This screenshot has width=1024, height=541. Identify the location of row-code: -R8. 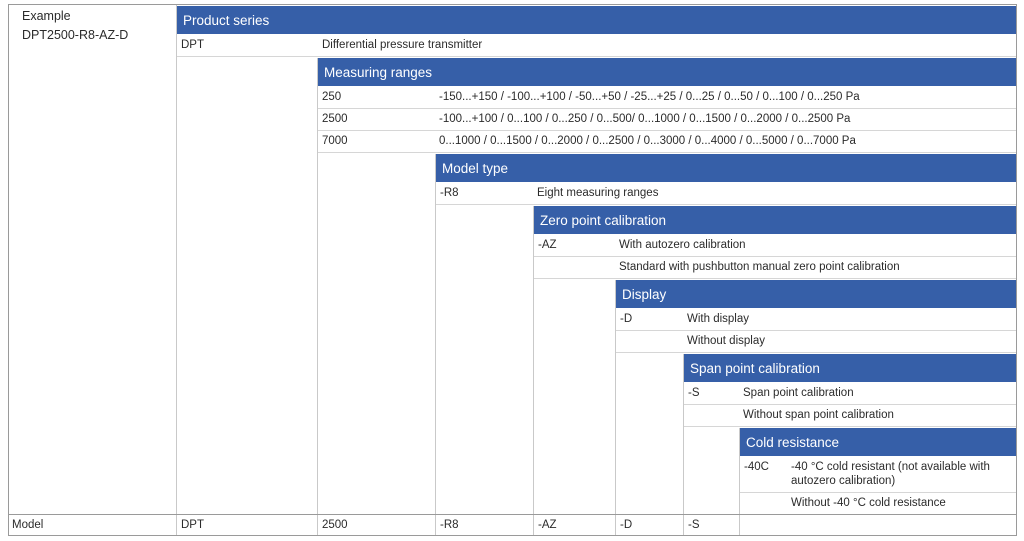
(449, 193).